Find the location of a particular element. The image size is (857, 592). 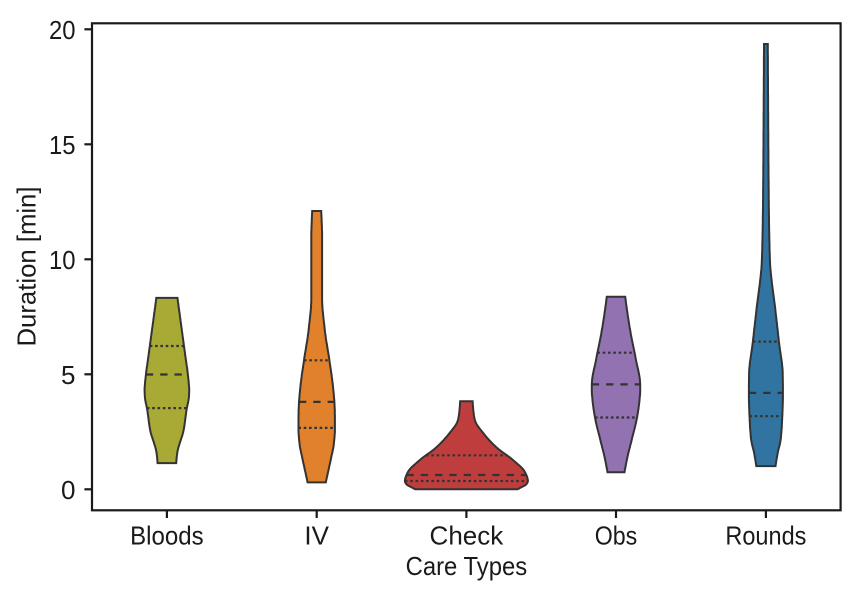

svg-text: Duration [min] is located at coordinates (27, 267).